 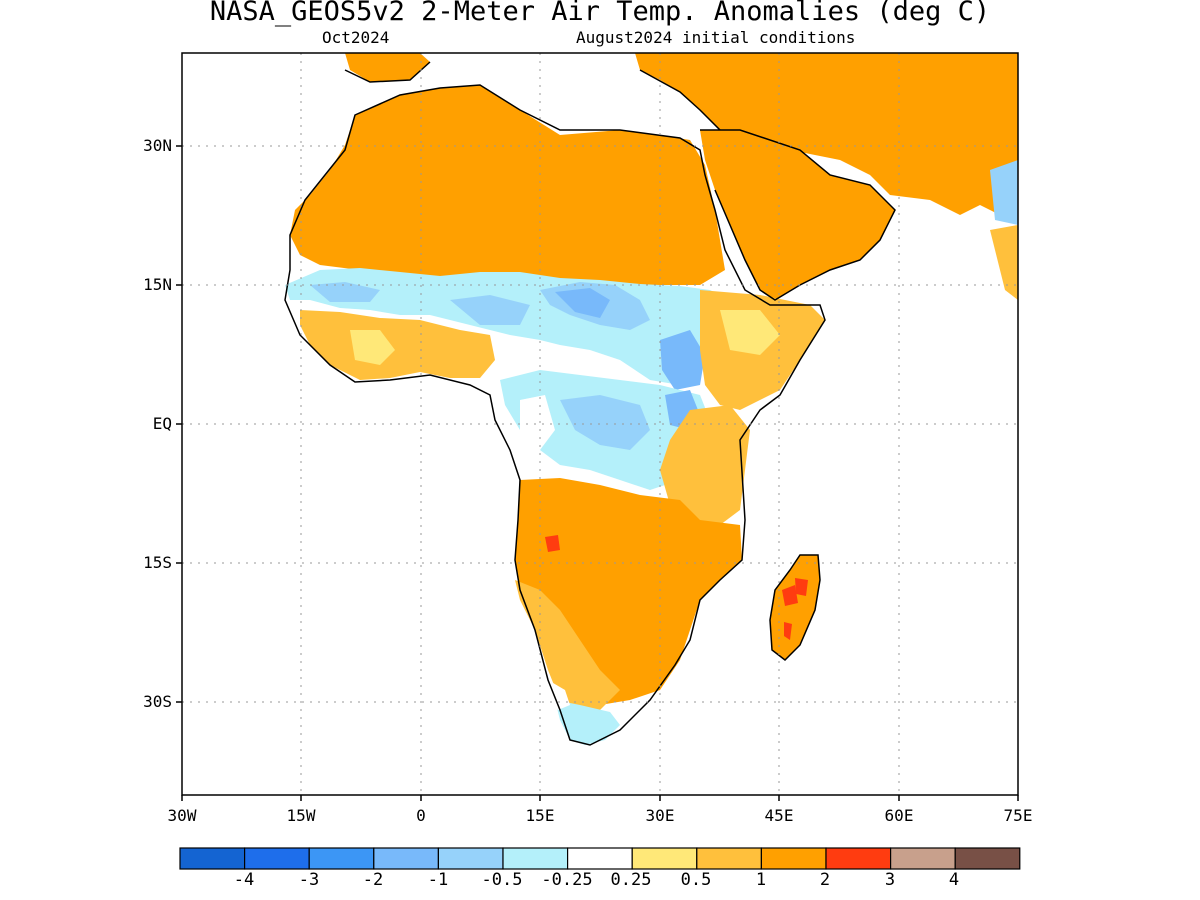 What do you see at coordinates (537, 422) in the screenshot?
I see `central-africa-white-patch` at bounding box center [537, 422].